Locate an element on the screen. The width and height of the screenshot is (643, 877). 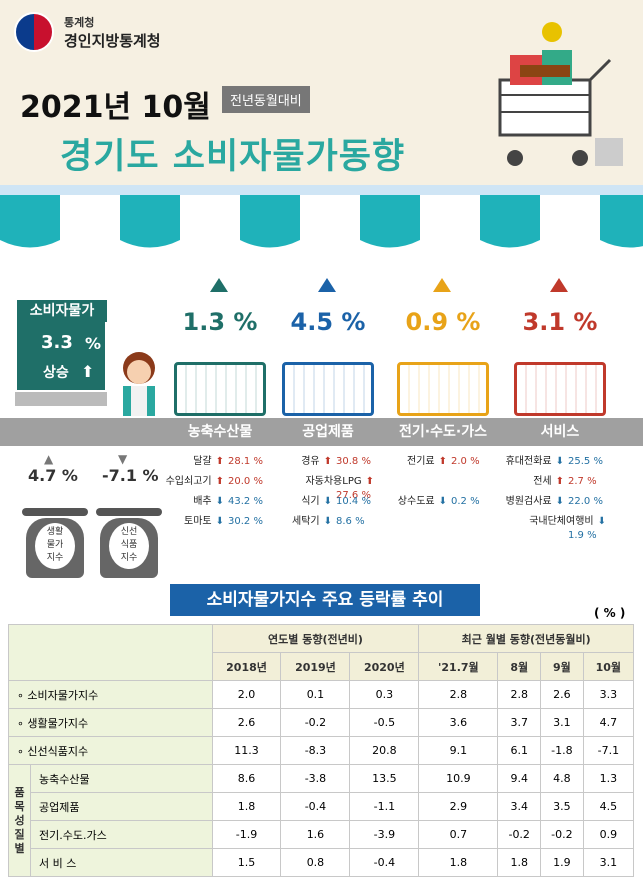
item-row: 상수도료 ⬇ 0.2 % is located at coordinates (438, 502).